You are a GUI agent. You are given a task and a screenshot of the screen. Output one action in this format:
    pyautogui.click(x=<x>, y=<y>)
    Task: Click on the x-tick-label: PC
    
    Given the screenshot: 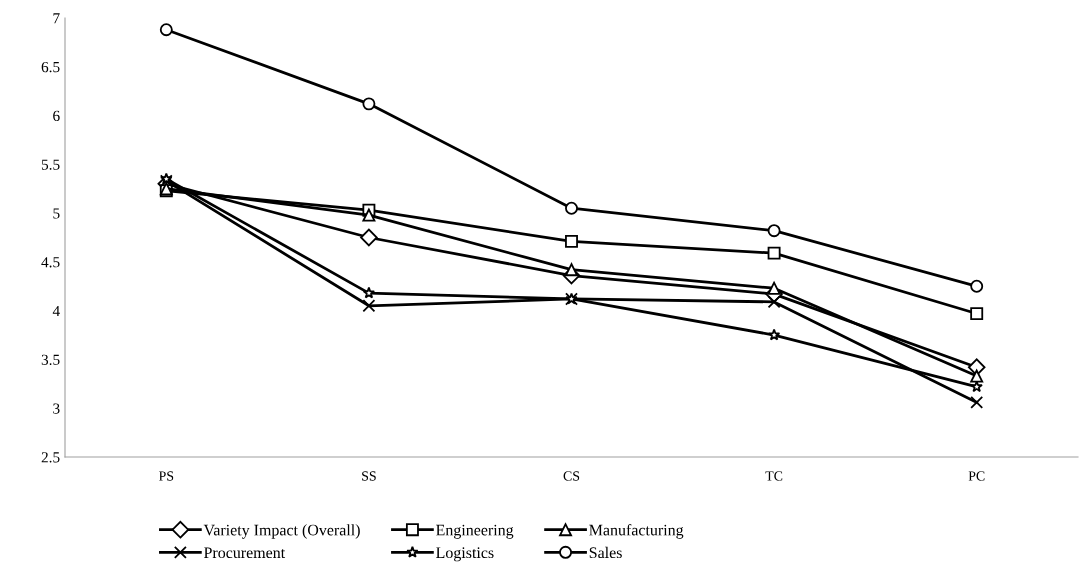 What is the action you would take?
    pyautogui.click(x=976, y=476)
    